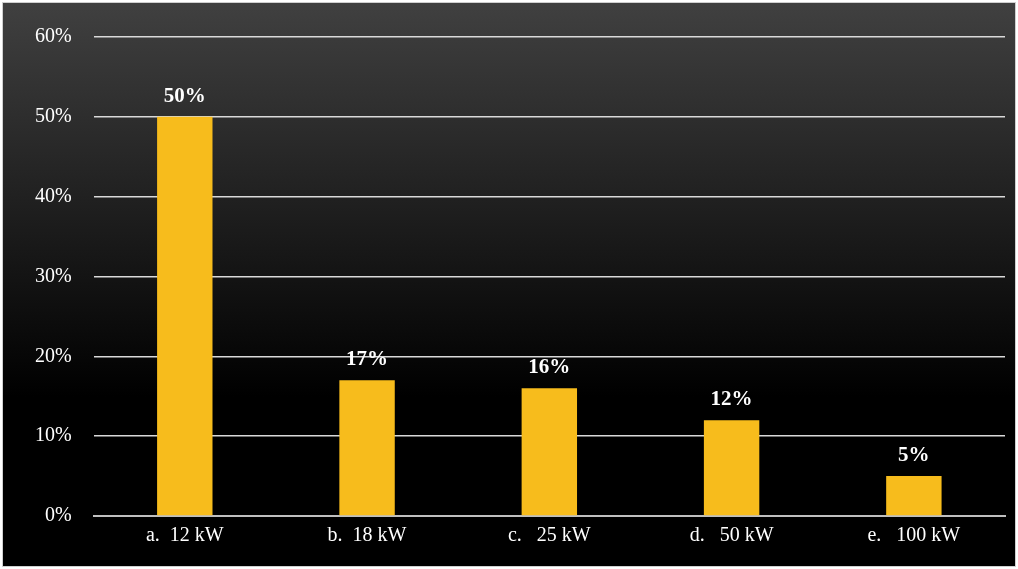  I want to click on x-tick-label: a. 12 kW, so click(184, 534).